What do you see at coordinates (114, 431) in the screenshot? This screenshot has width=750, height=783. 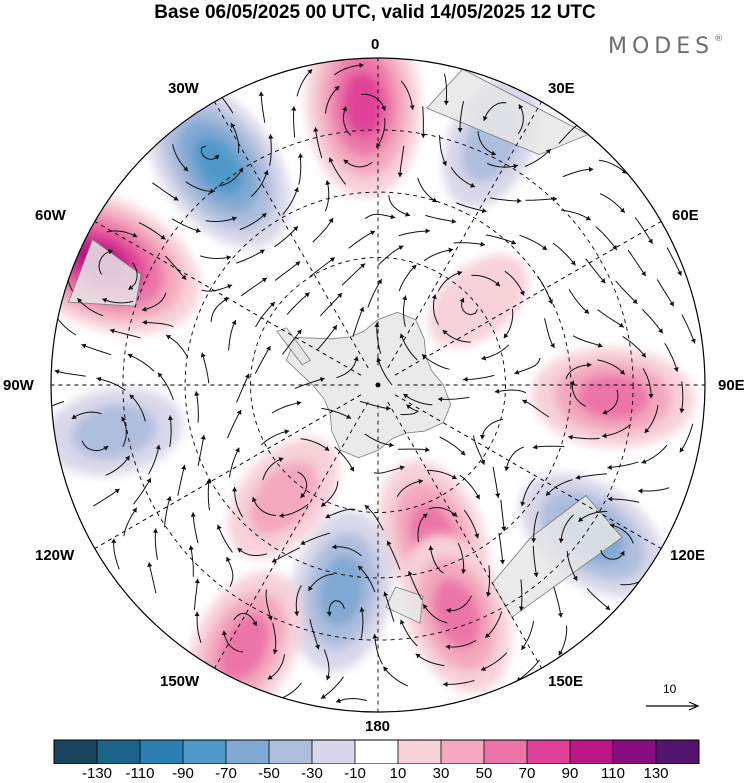 I see `negative-anomaly-contour` at bounding box center [114, 431].